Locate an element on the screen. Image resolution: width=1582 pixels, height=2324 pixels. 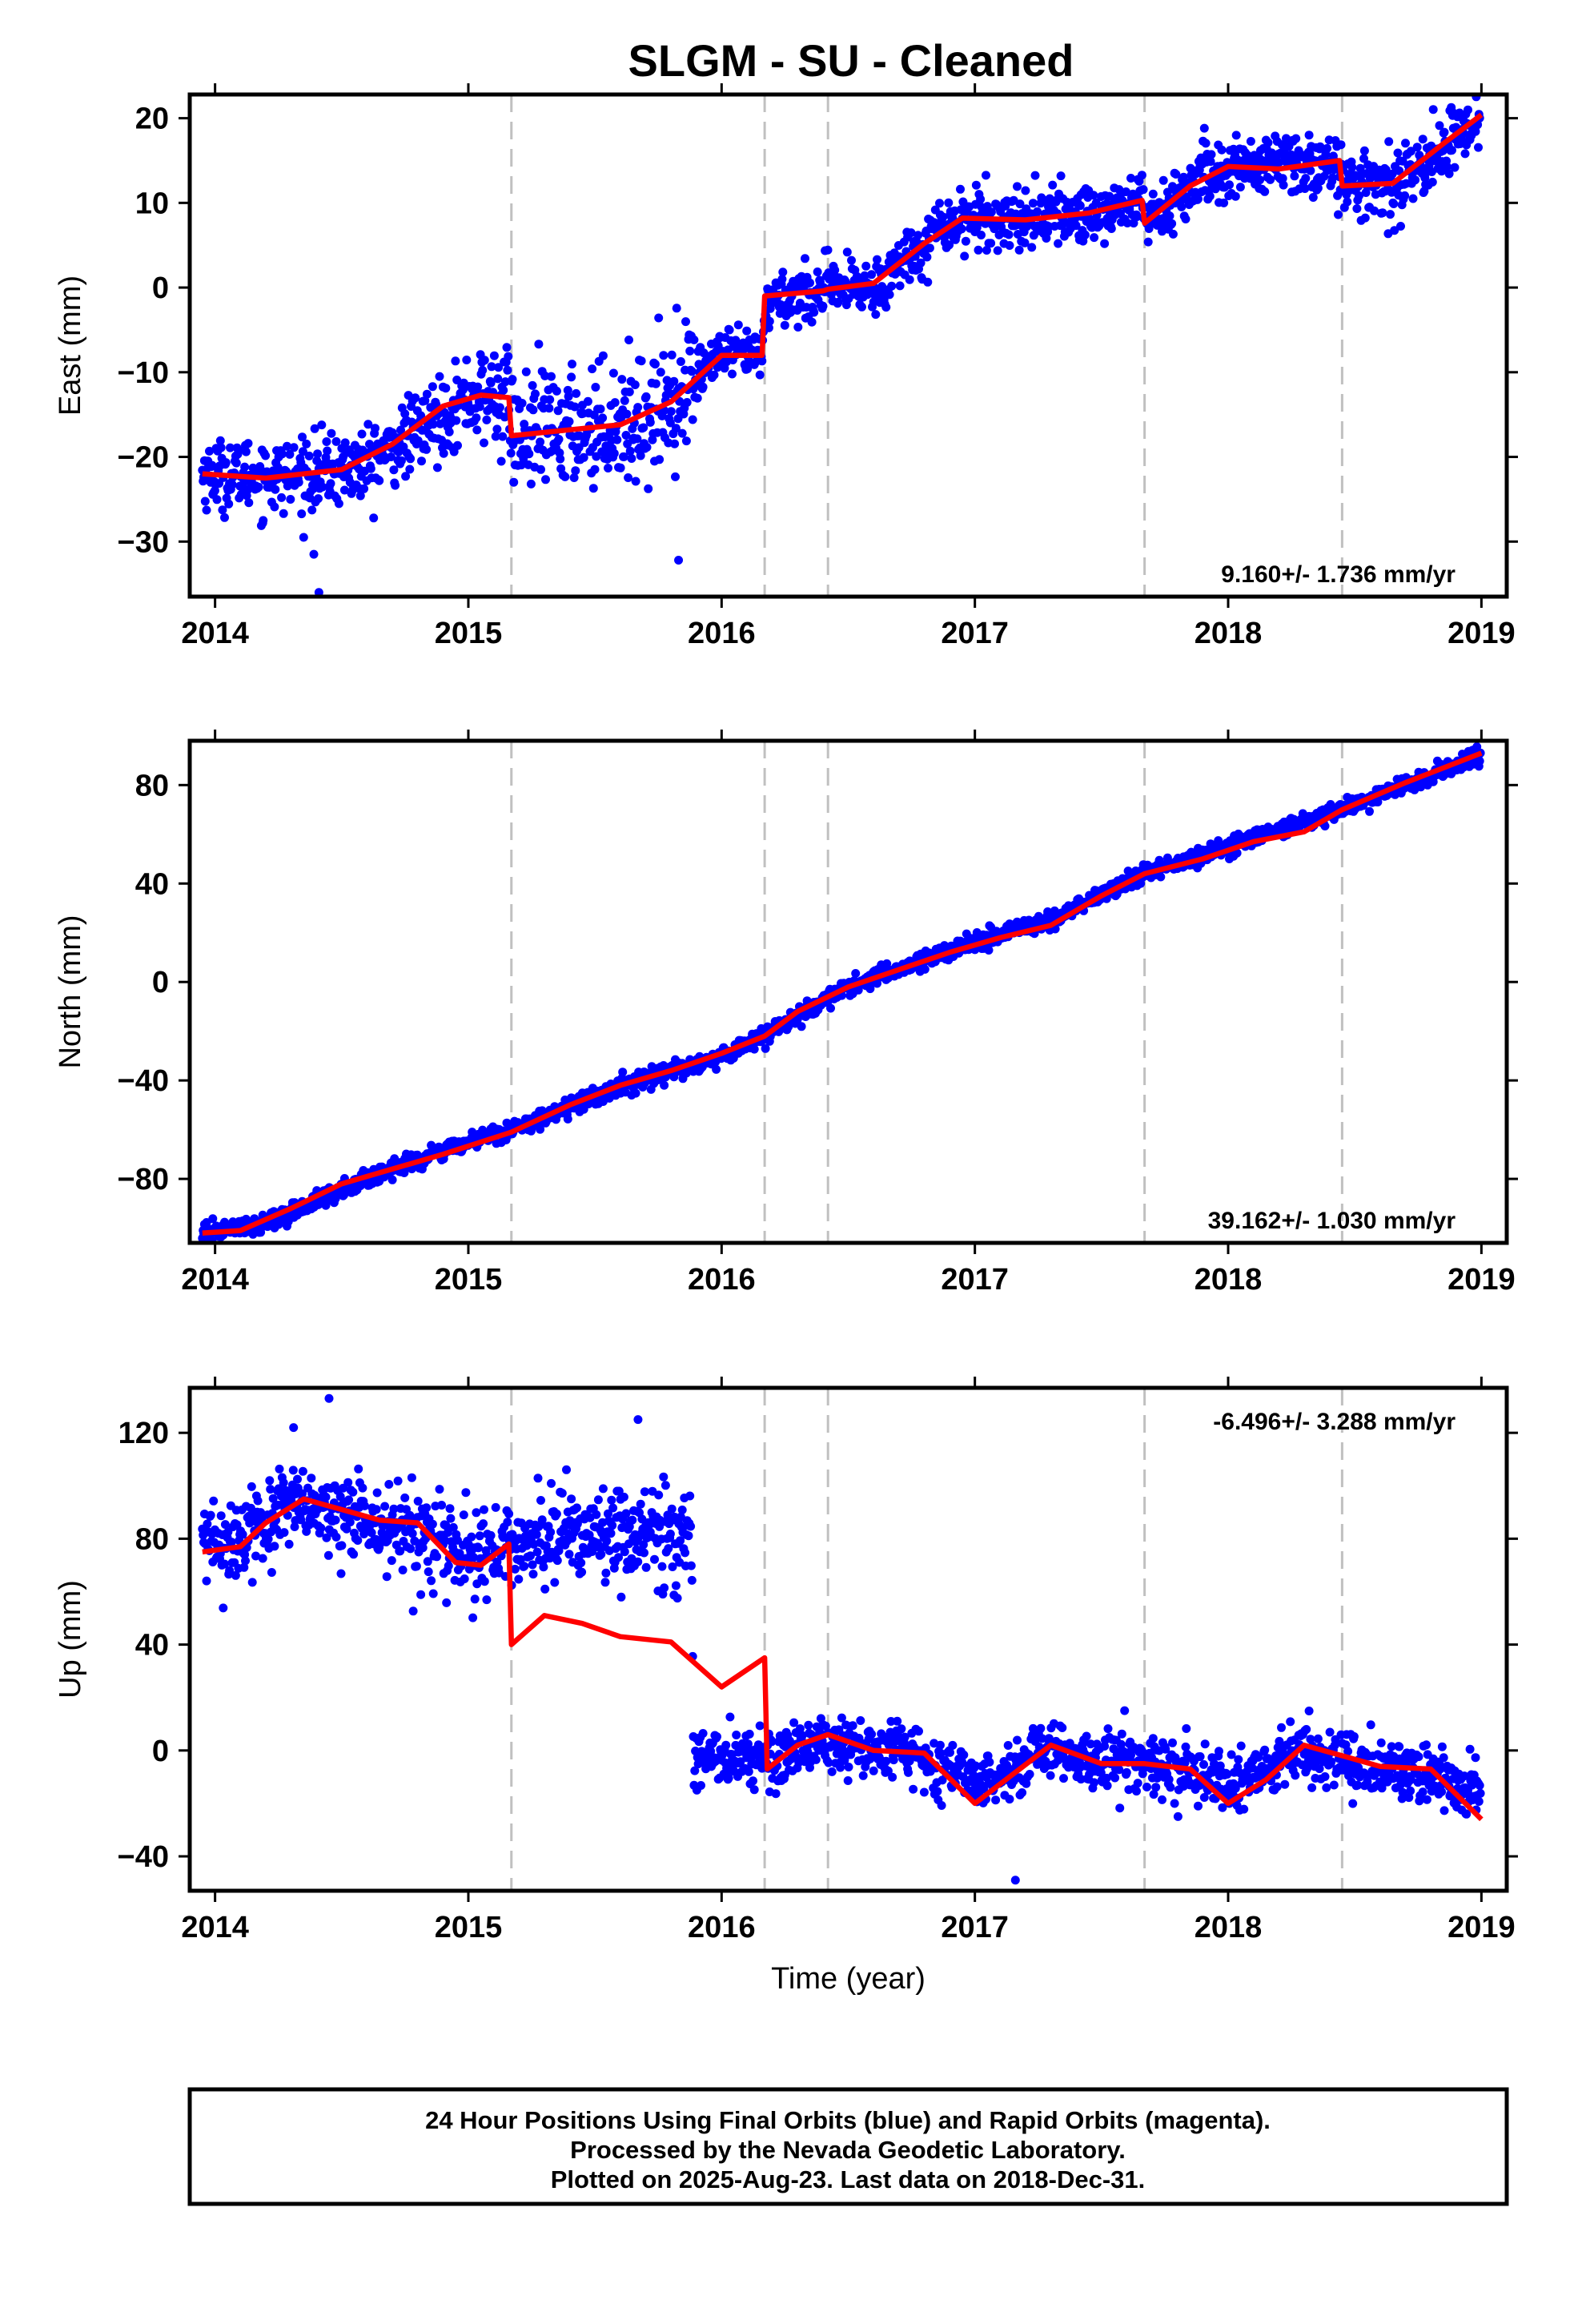
y-tick-label: −80 is located at coordinates (144, 1179).